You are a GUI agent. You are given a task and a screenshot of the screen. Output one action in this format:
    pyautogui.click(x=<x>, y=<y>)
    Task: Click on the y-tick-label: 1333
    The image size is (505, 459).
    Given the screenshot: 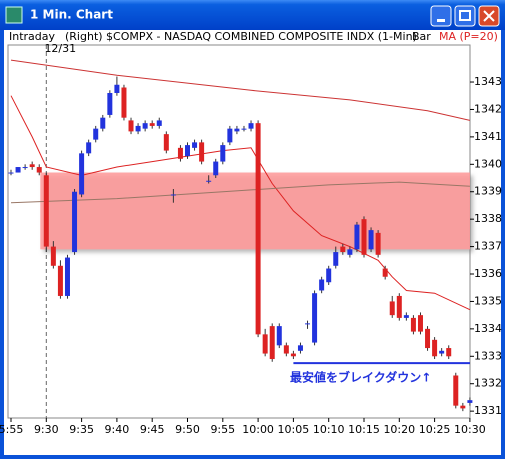 What is the action you would take?
    pyautogui.click(x=488, y=355)
    